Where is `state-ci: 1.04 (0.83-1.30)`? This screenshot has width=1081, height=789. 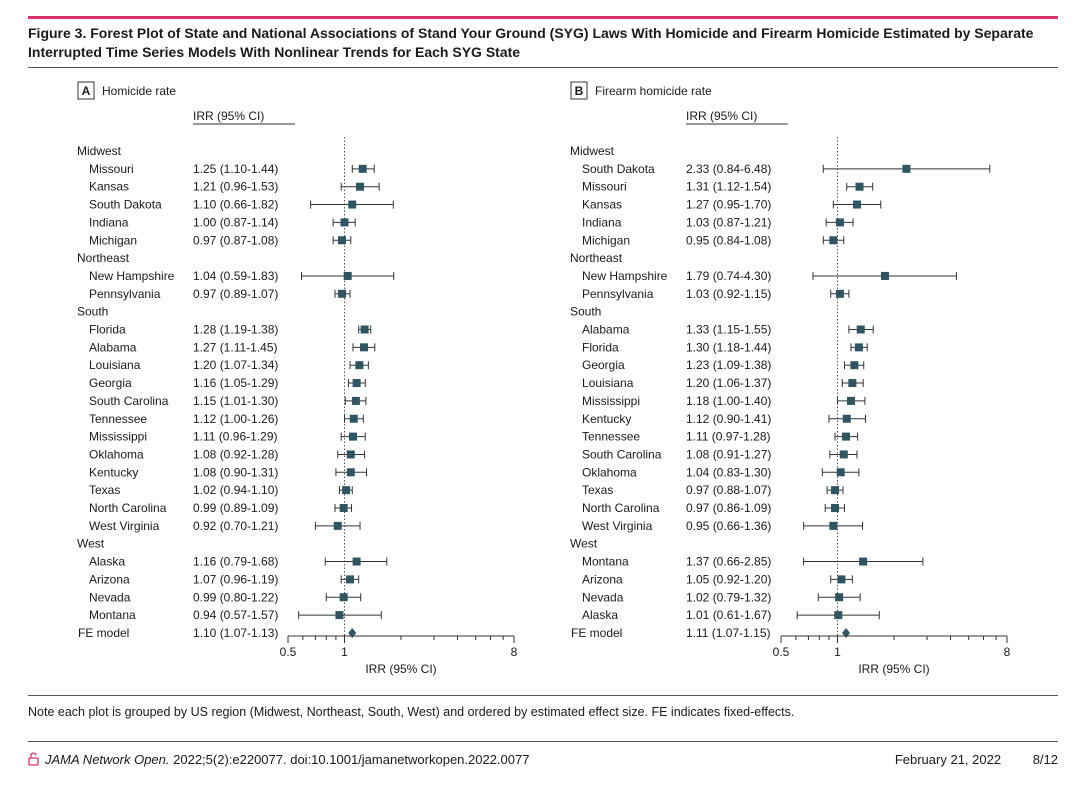 state-ci: 1.04 (0.83-1.30) is located at coordinates (728, 472).